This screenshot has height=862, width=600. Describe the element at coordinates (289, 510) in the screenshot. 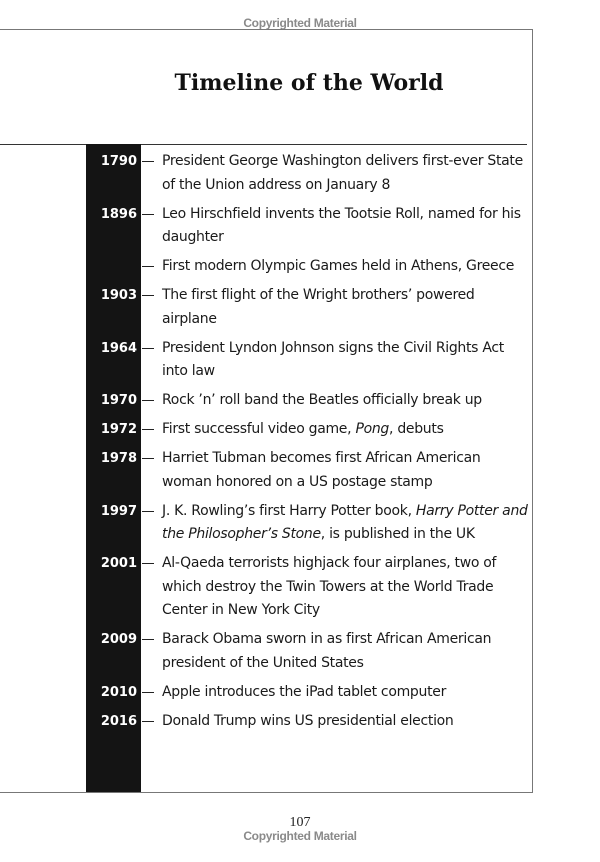

I see `entry-text-segment: J. K. Rowling’s first Harry Potter book,` at that location.